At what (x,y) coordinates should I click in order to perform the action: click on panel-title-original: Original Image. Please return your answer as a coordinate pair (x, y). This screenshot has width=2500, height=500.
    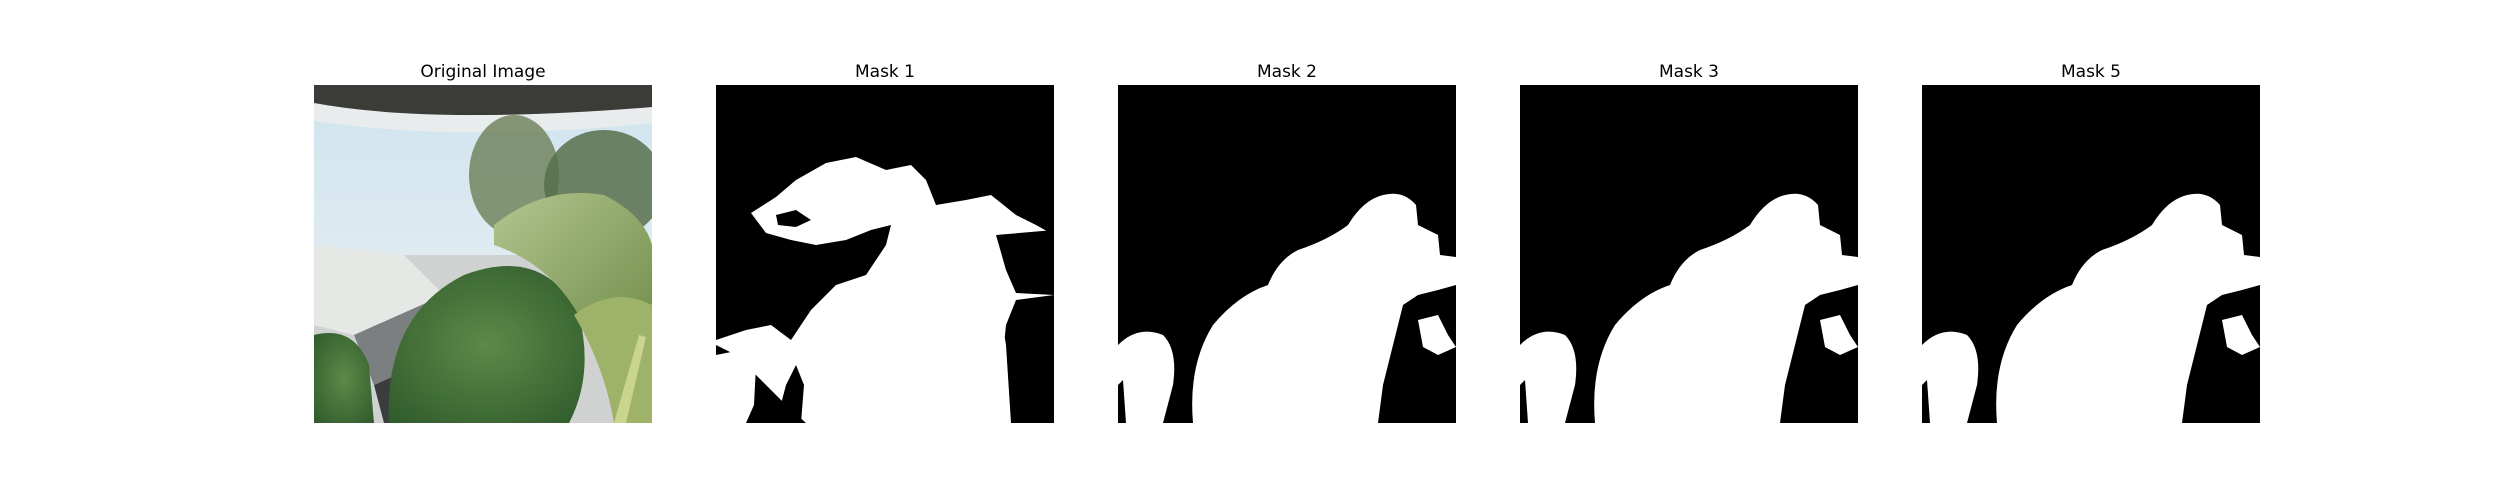
    Looking at the image, I should click on (483, 72).